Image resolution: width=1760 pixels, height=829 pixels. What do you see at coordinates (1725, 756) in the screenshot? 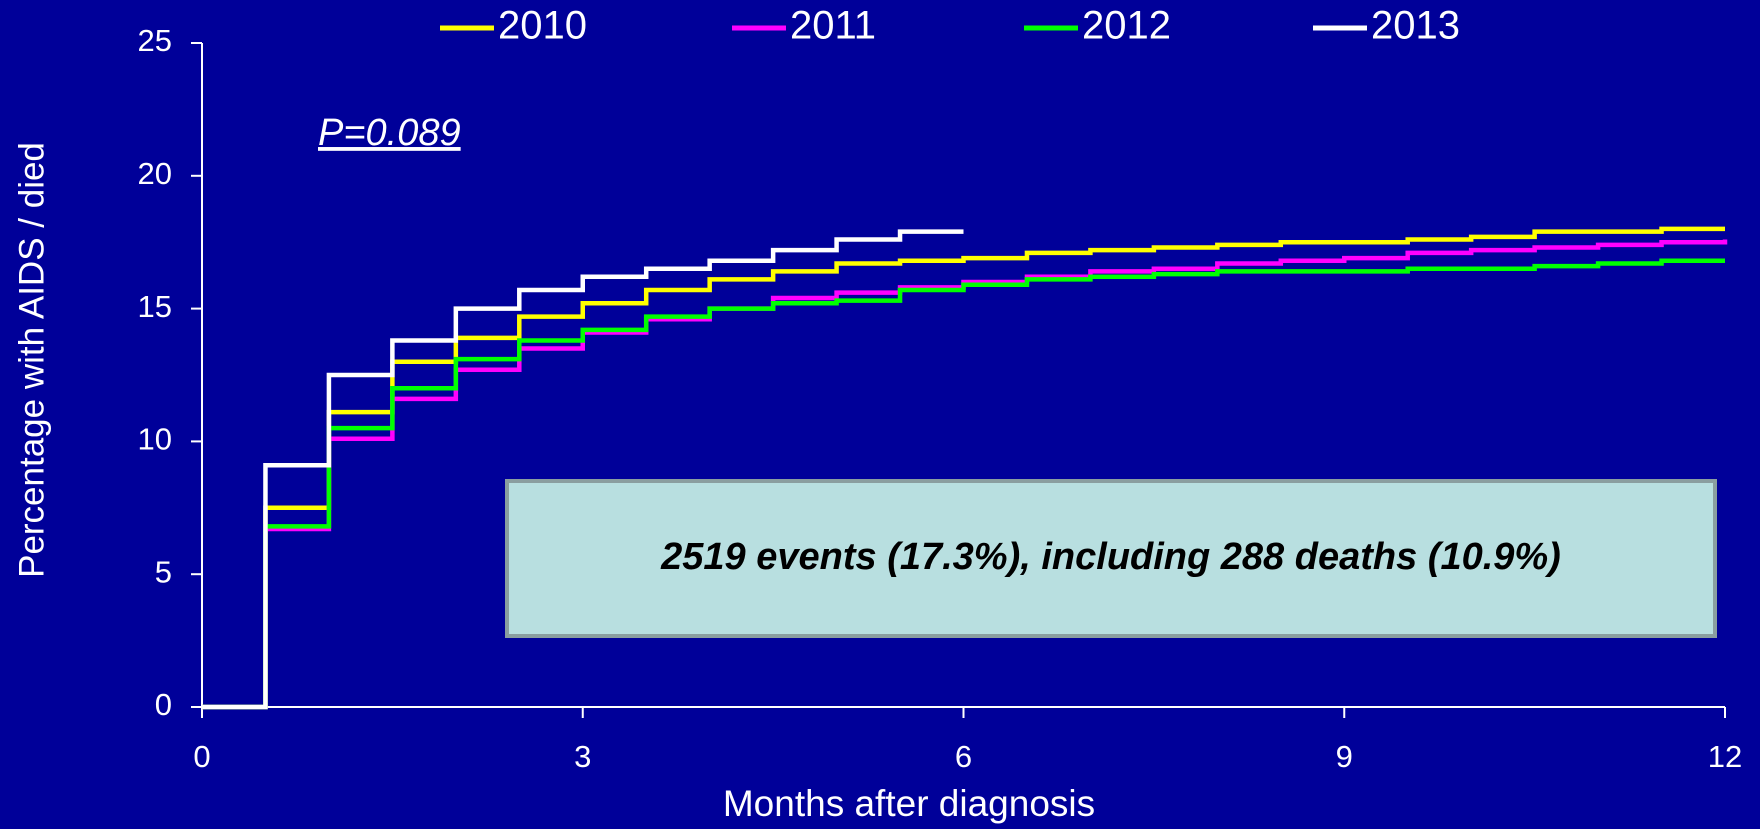
I see `x-tick-label: 12` at bounding box center [1725, 756].